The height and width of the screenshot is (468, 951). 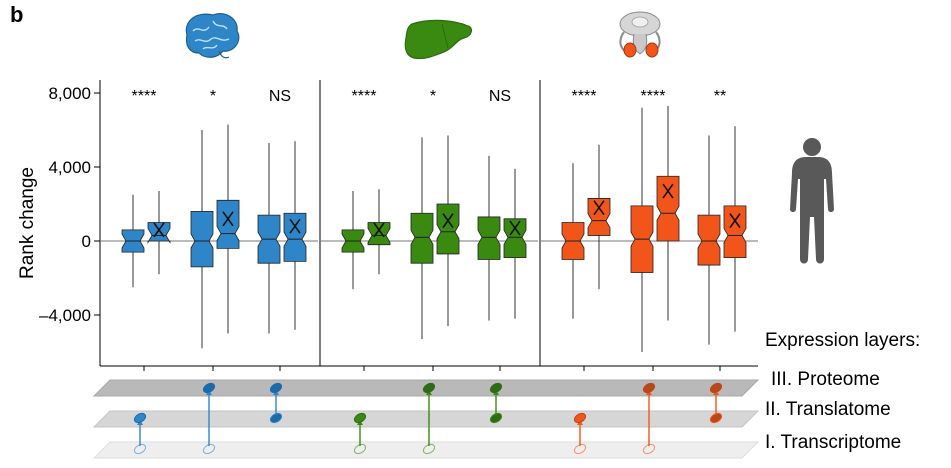 What do you see at coordinates (438, 39) in the screenshot?
I see `liver-icon` at bounding box center [438, 39].